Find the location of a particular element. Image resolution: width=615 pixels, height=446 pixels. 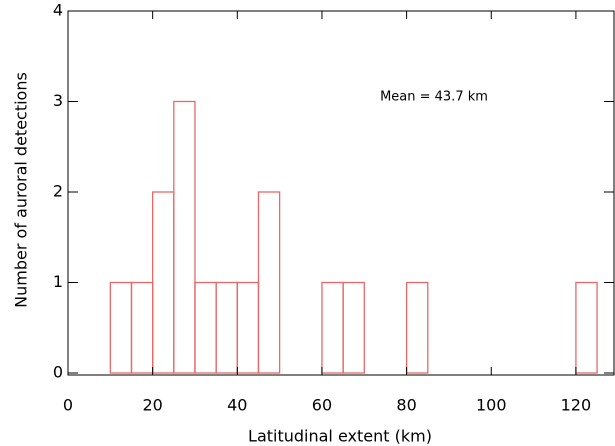

y-tick-label: 3 is located at coordinates (58, 100).